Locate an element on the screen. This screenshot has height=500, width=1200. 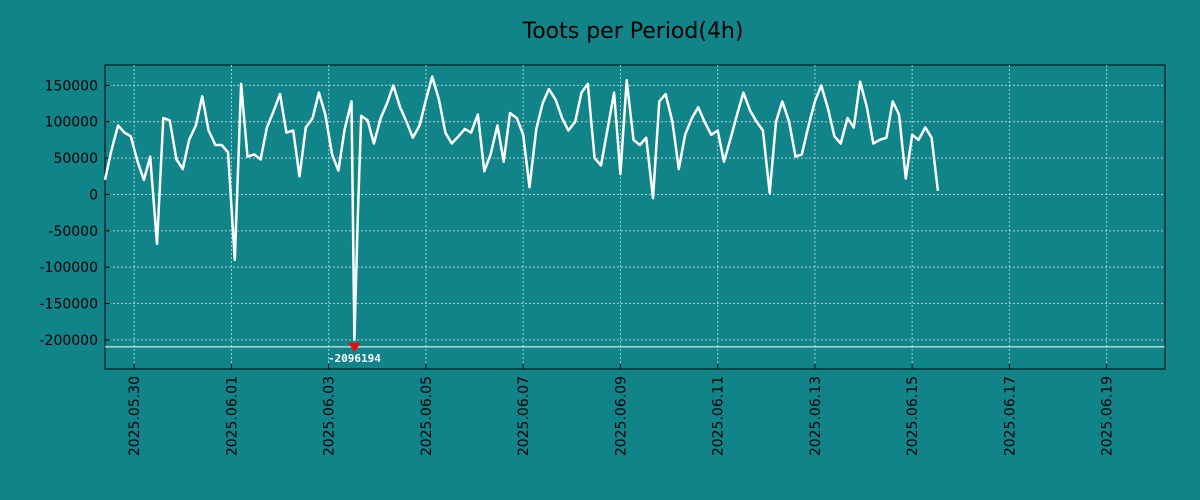
annotation-layer: -2096194 is located at coordinates (354, 353).